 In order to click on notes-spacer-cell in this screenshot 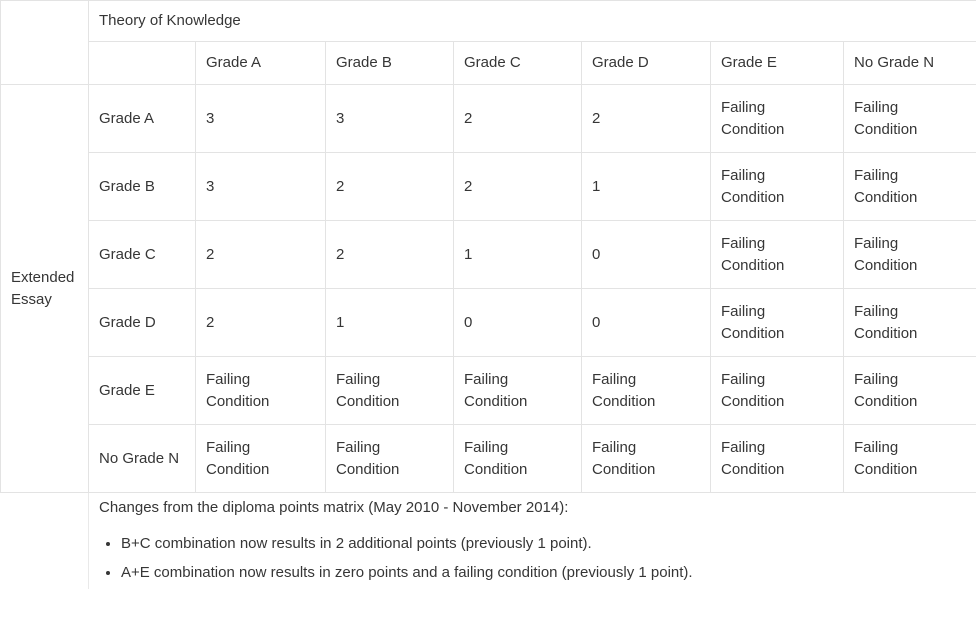, I will do `click(44, 540)`.